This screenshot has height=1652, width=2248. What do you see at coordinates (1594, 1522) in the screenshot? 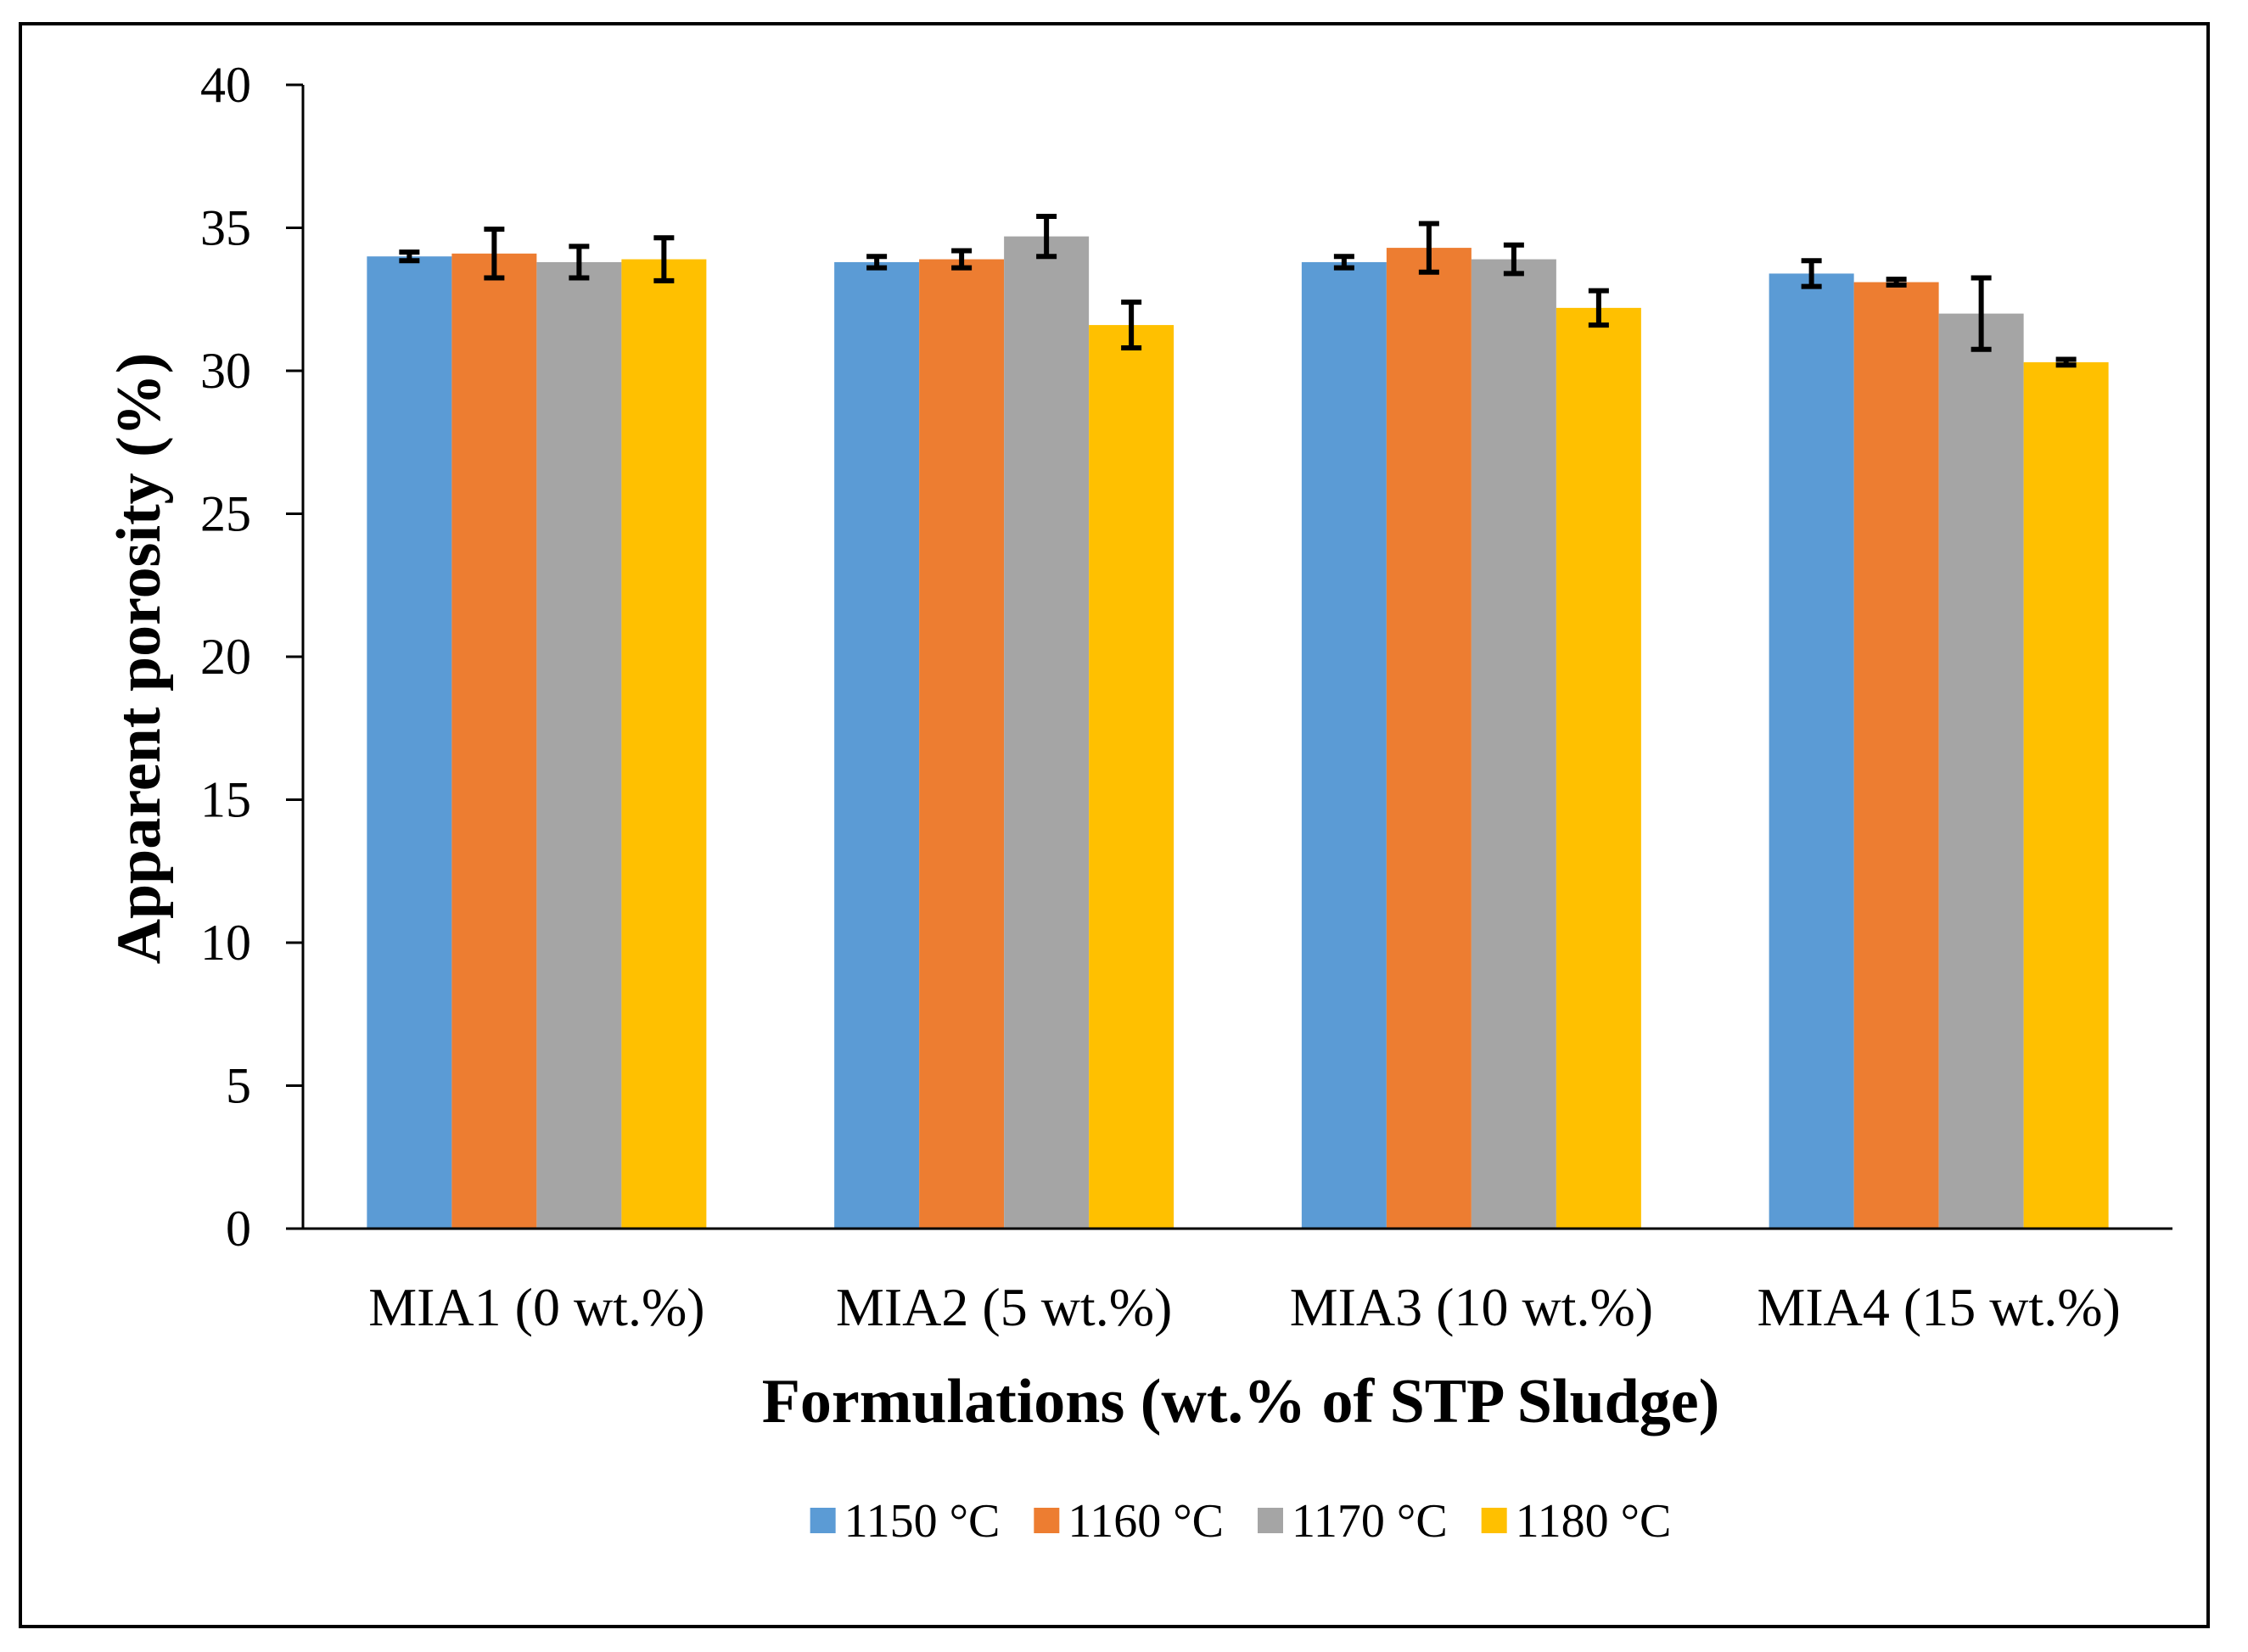
I see `legend-label: 1180 °C` at bounding box center [1594, 1522].